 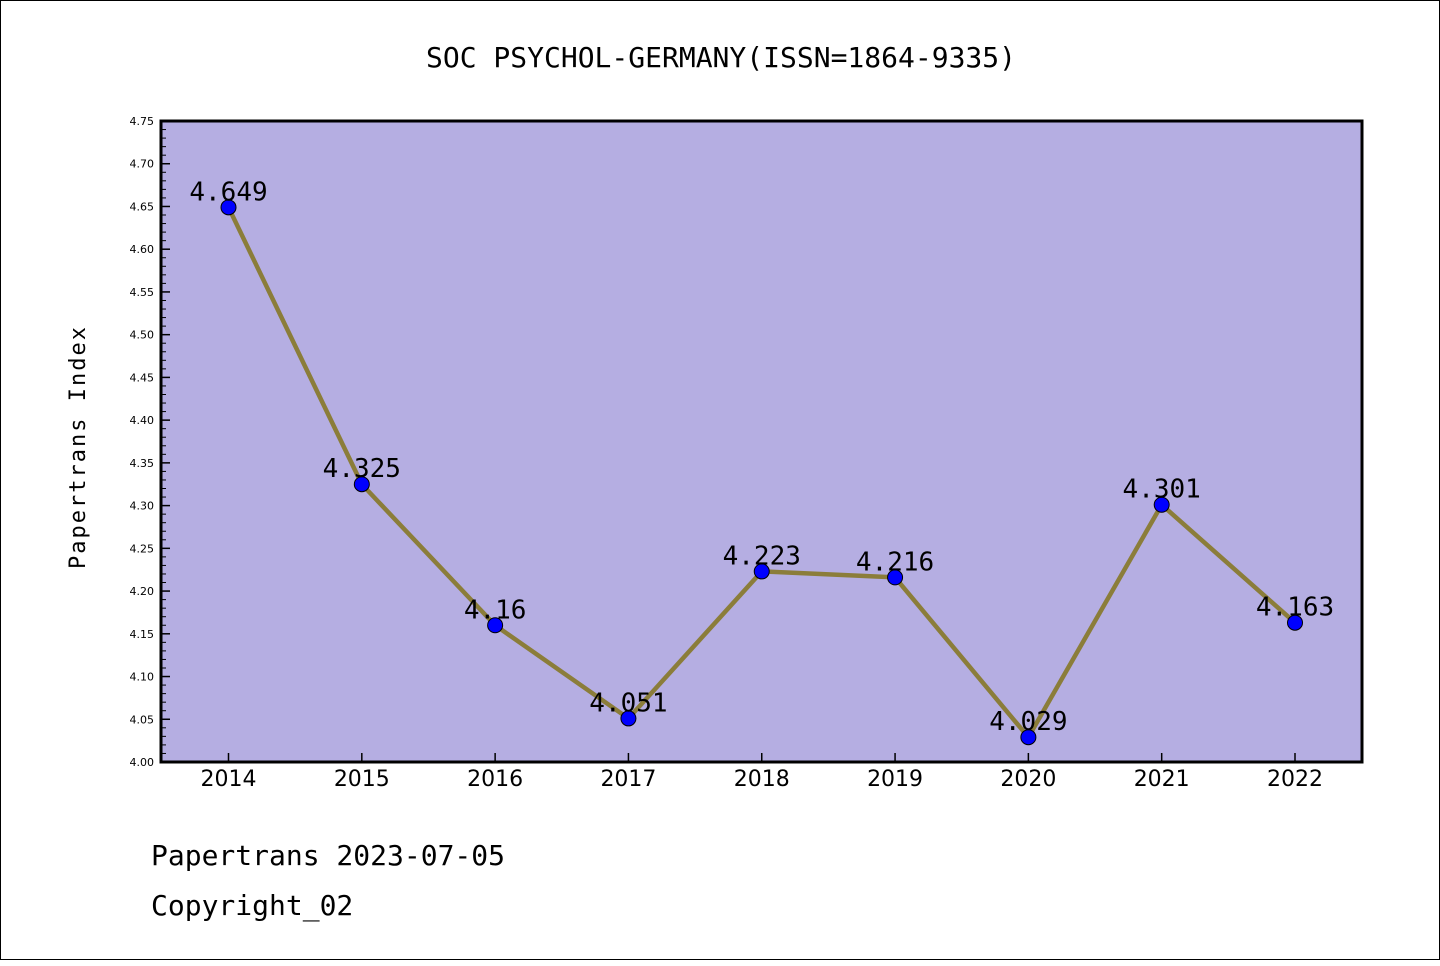 I want to click on x-tick-label: 2016, so click(x=495, y=779).